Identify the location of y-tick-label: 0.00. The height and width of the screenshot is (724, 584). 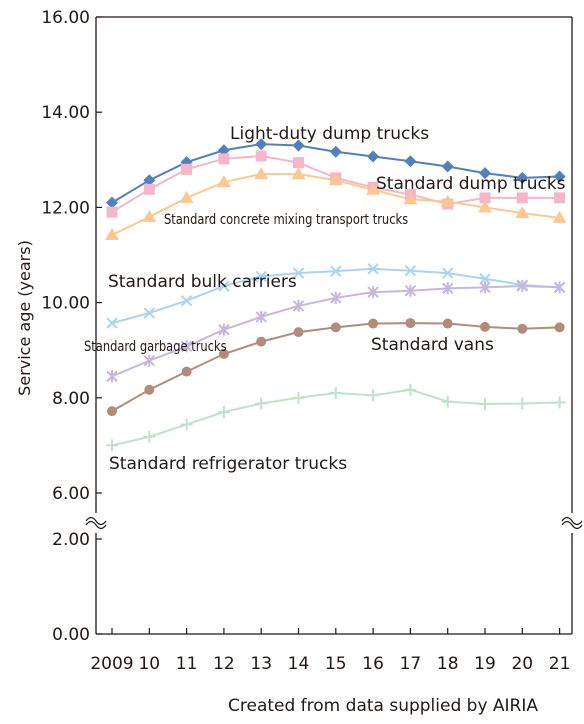
(71, 635).